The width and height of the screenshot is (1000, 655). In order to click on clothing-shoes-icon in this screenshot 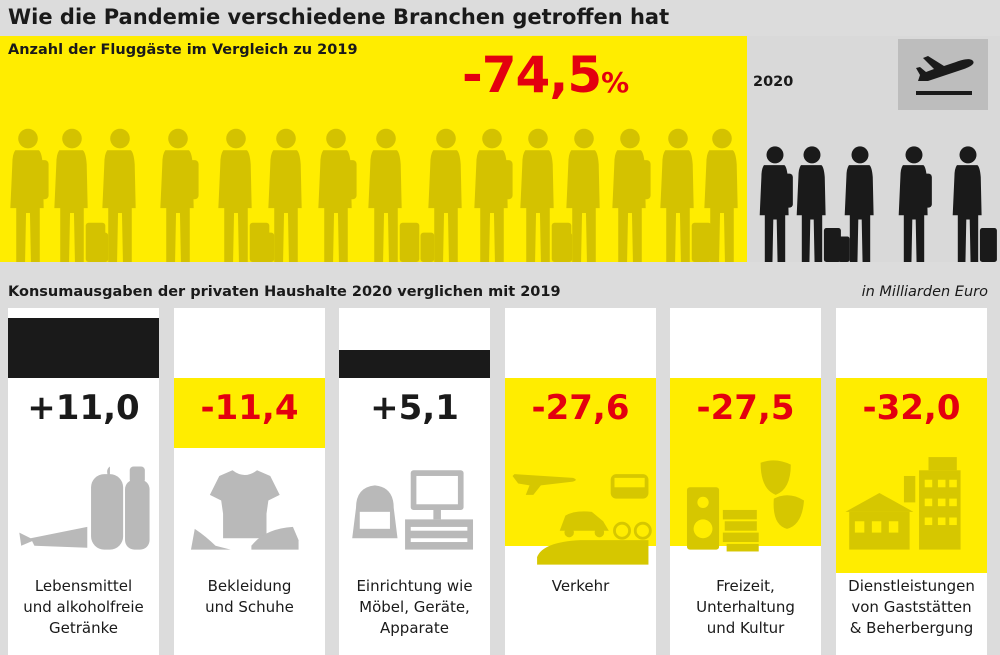, I will do `click(244, 510)`.